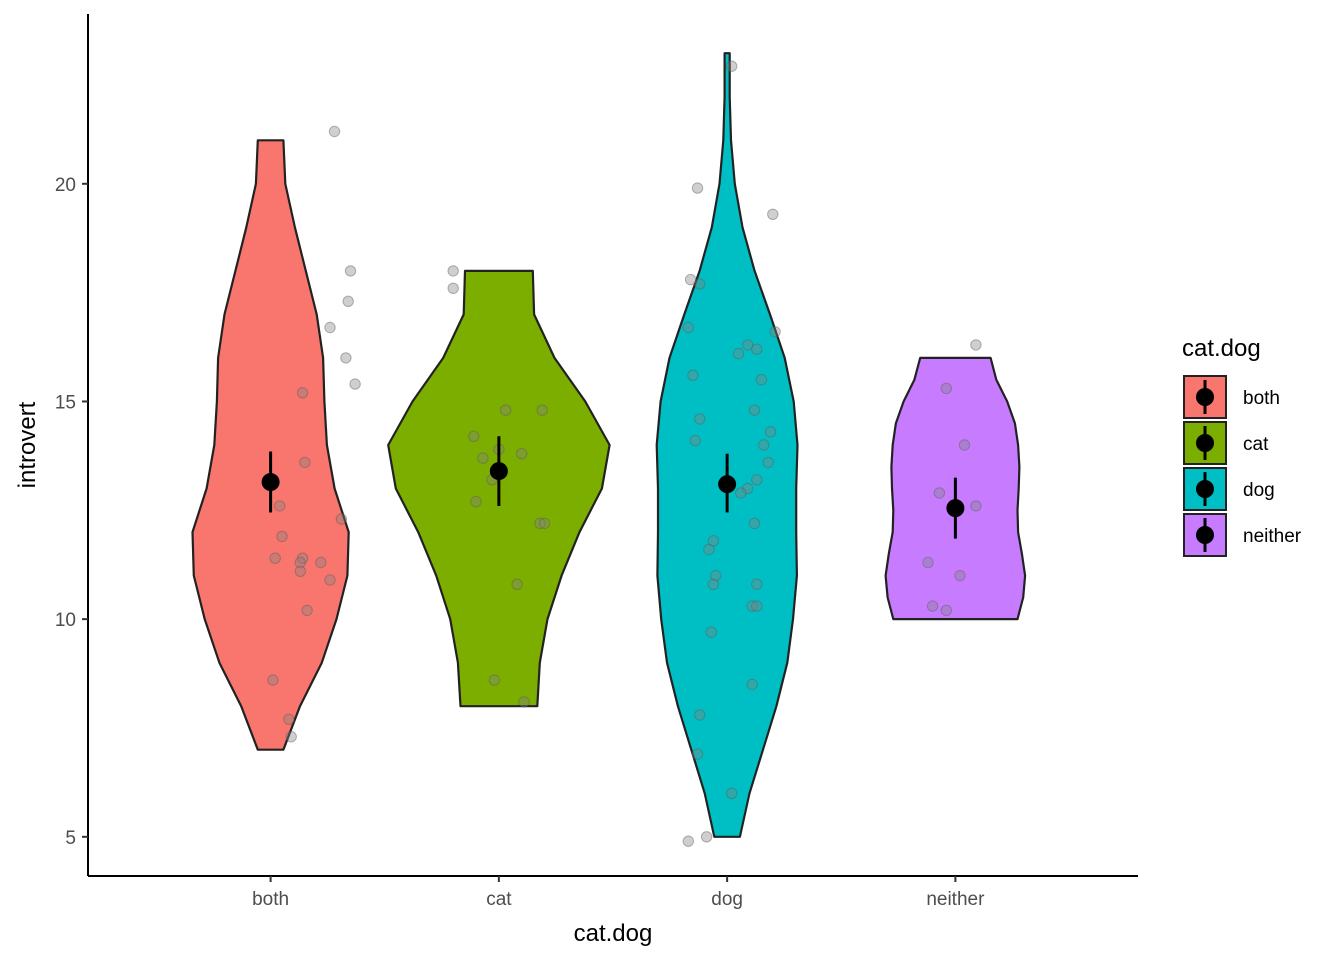 The height and width of the screenshot is (960, 1344). What do you see at coordinates (1242, 535) in the screenshot?
I see `legend-item-neither: neither` at bounding box center [1242, 535].